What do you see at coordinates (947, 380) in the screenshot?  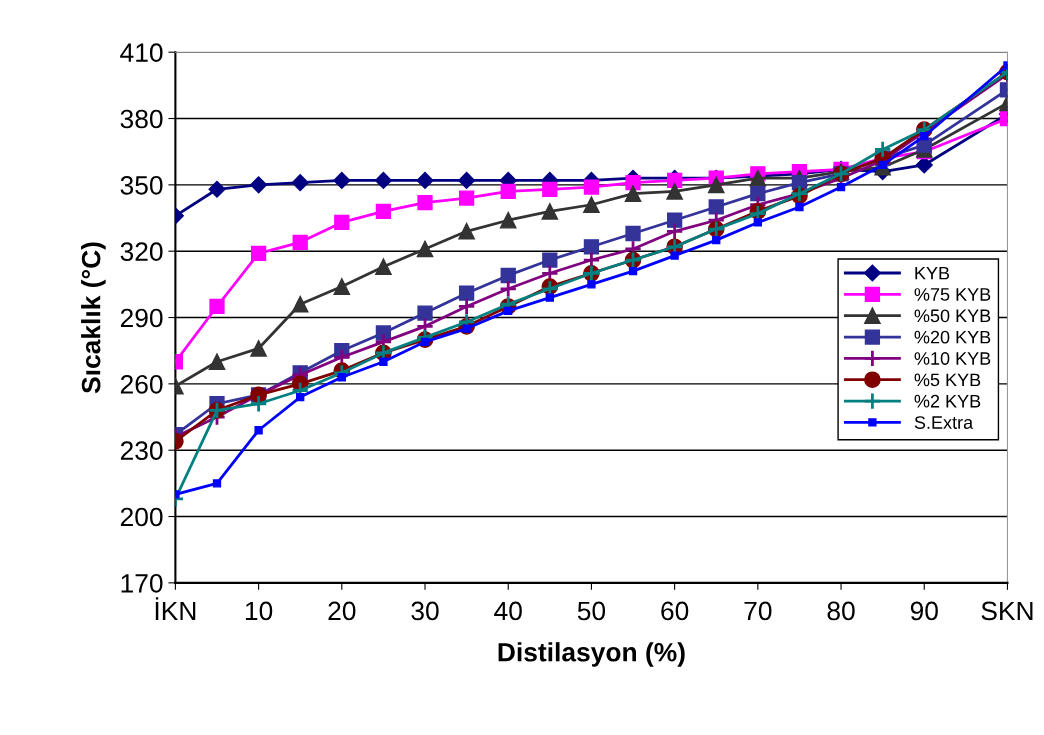 I see `legend-label: %5 KYB` at bounding box center [947, 380].